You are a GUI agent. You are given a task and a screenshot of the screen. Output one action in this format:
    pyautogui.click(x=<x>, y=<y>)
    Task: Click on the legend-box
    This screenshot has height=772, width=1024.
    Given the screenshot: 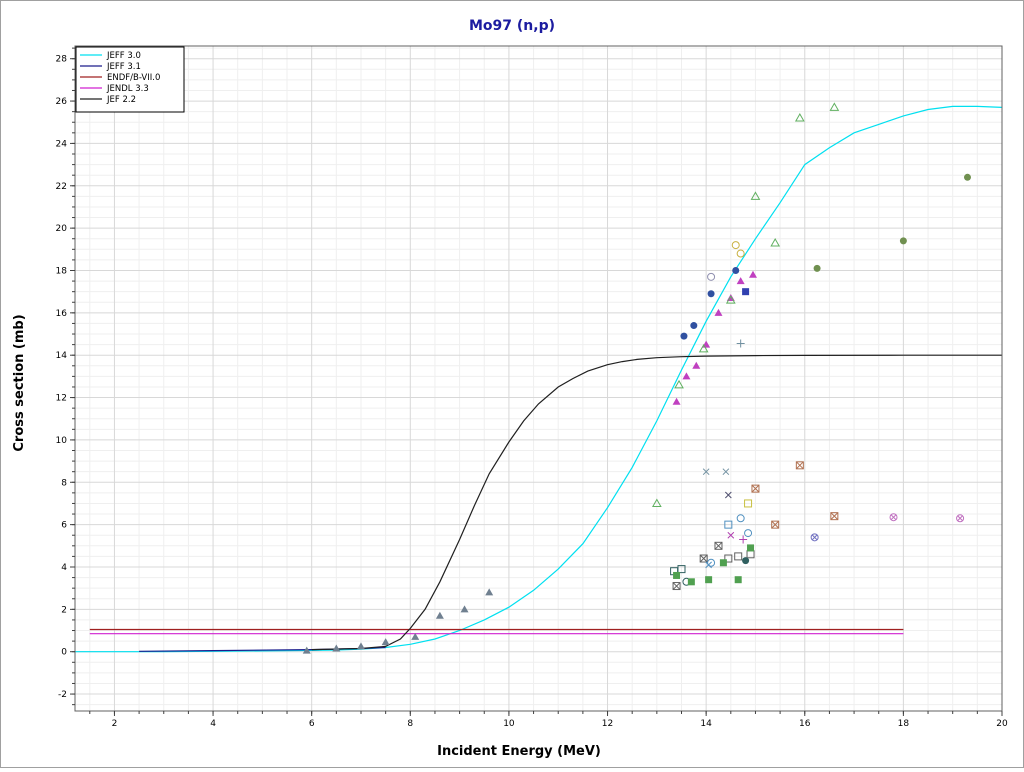 What is the action you would take?
    pyautogui.click(x=130, y=79)
    